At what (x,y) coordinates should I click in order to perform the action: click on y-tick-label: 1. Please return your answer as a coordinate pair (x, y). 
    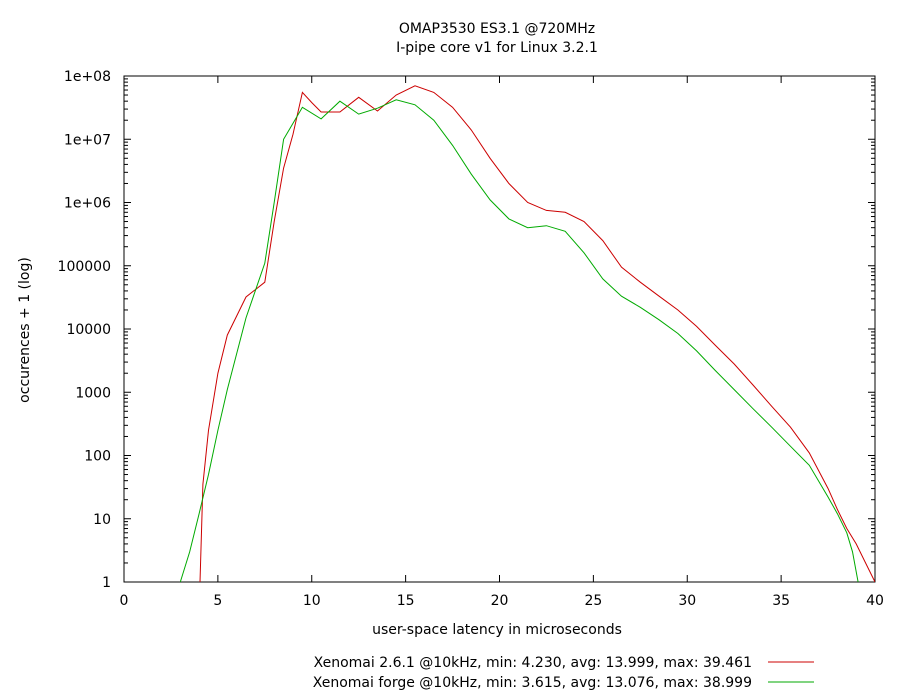
    Looking at the image, I should click on (106, 583).